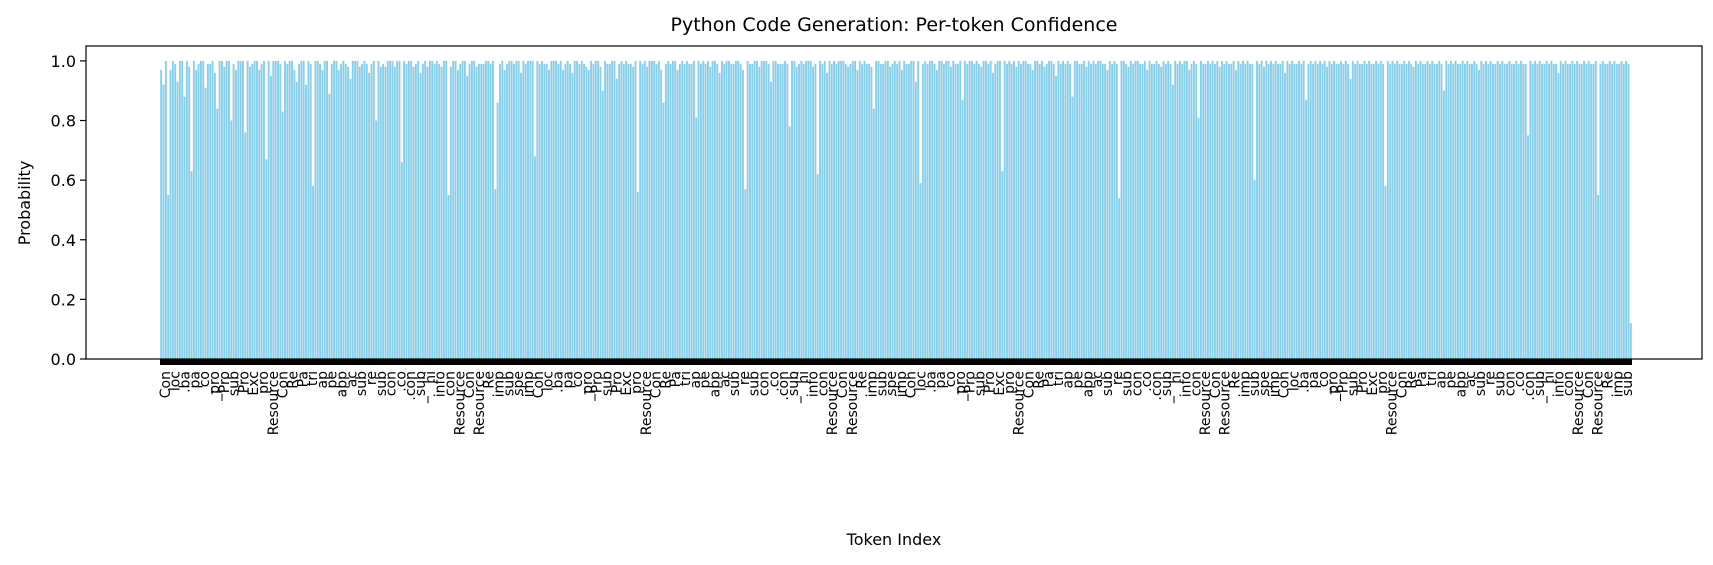 This screenshot has height=565, width=1713. Describe the element at coordinates (902, 384) in the screenshot. I see `x-tick-label: imp` at that location.